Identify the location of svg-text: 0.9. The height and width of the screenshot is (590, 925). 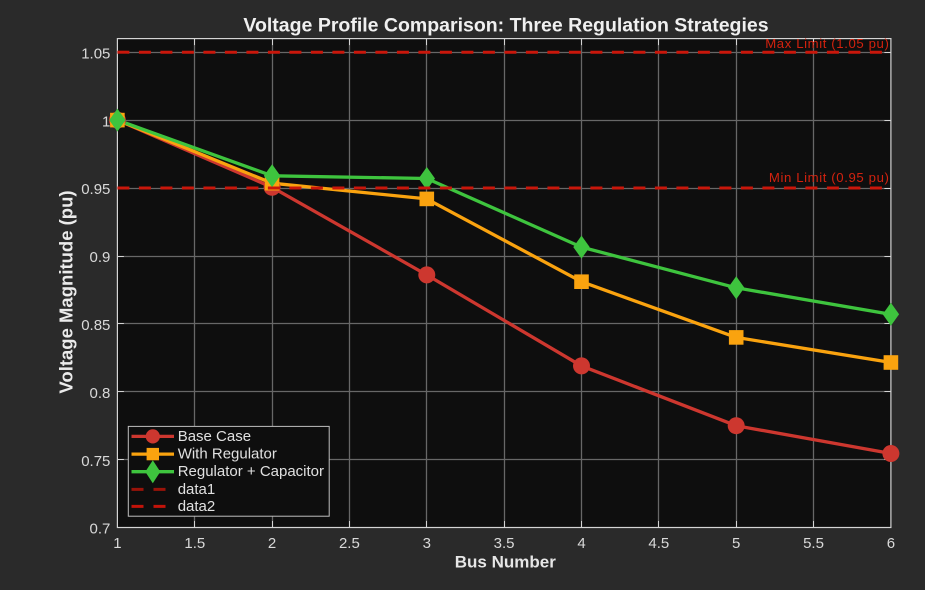
(100, 257).